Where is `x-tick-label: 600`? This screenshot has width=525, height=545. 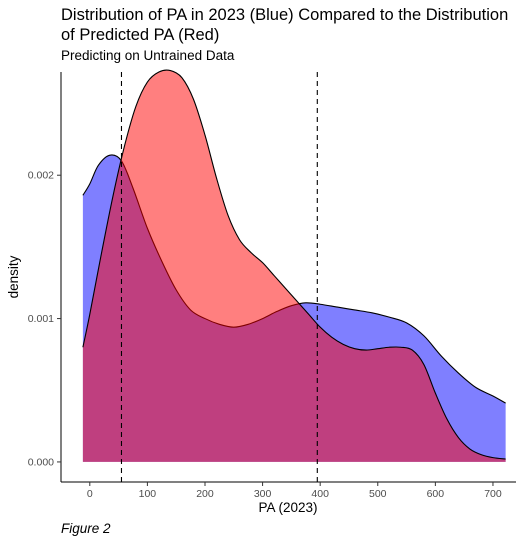 x-tick-label: 600 is located at coordinates (436, 494).